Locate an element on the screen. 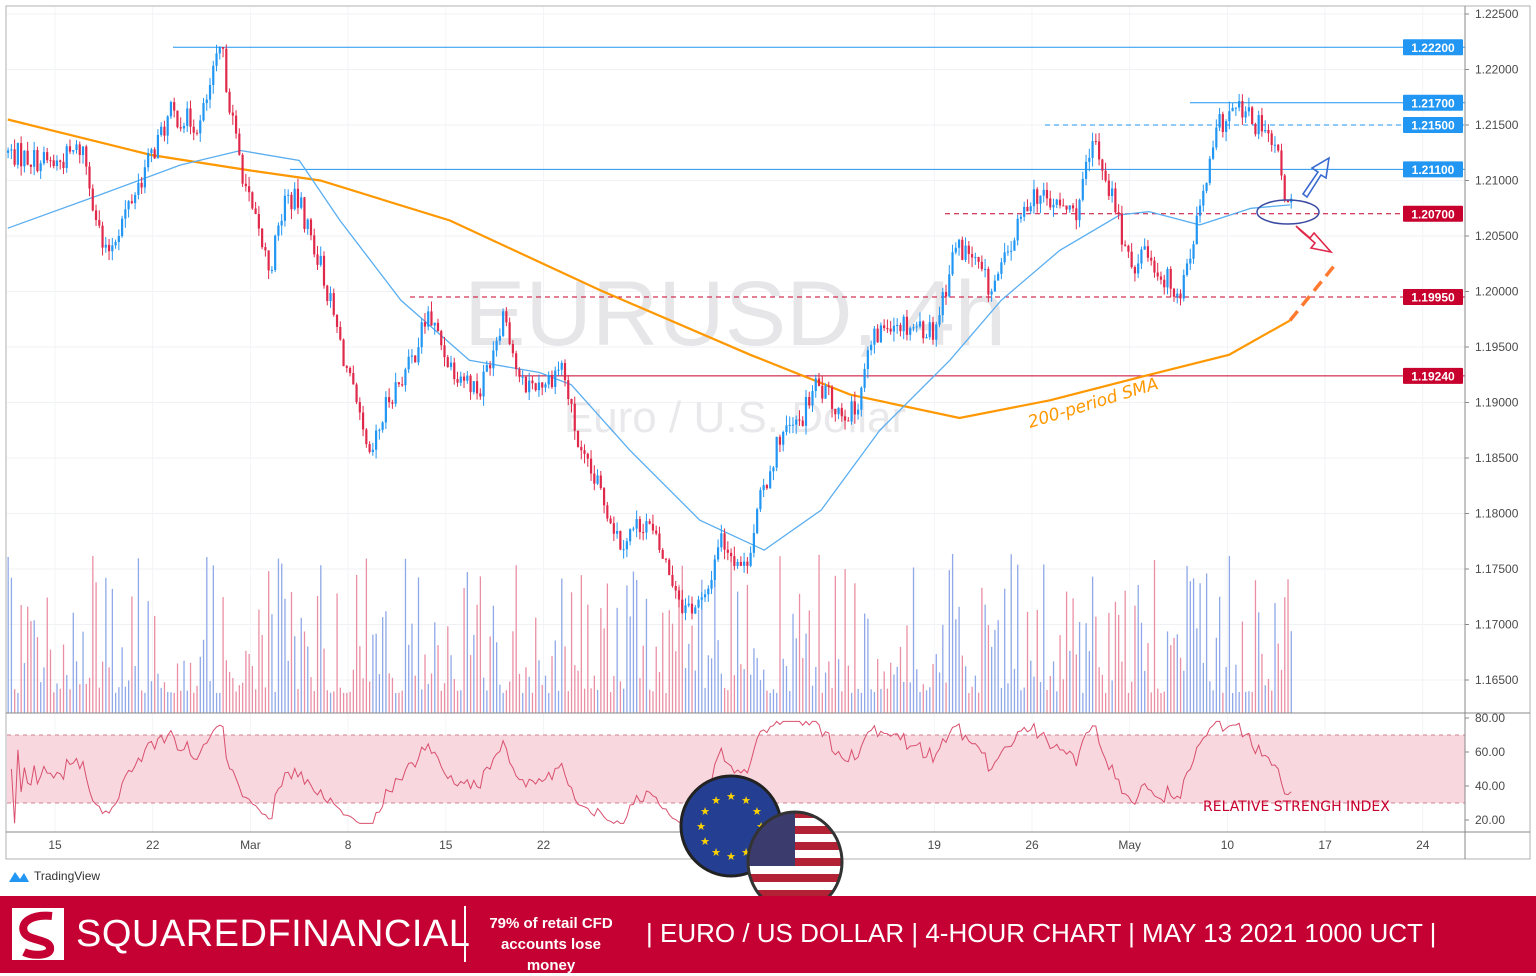 The width and height of the screenshot is (1536, 976). level-price-label: 1.22200 is located at coordinates (1433, 48).